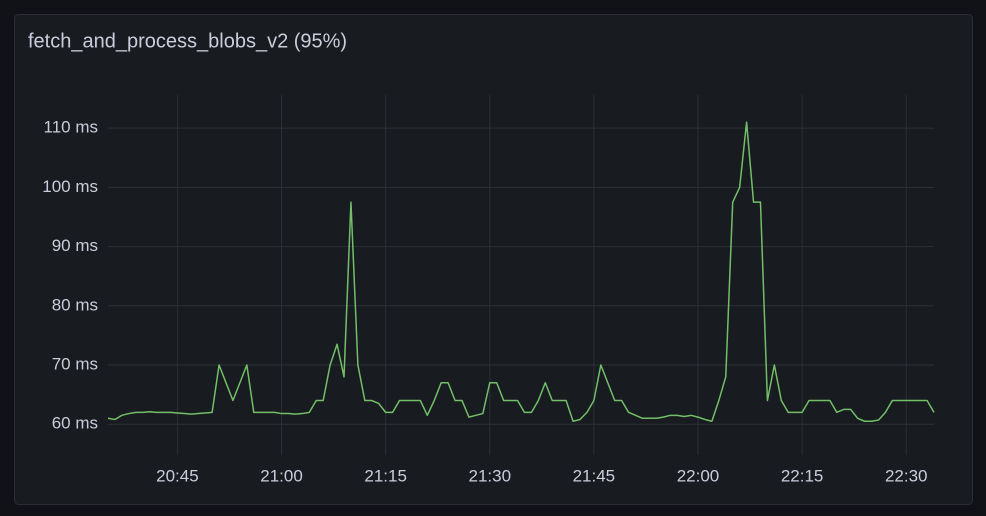 The width and height of the screenshot is (986, 516). Describe the element at coordinates (489, 475) in the screenshot. I see `x-tick-label: 21:30` at that location.